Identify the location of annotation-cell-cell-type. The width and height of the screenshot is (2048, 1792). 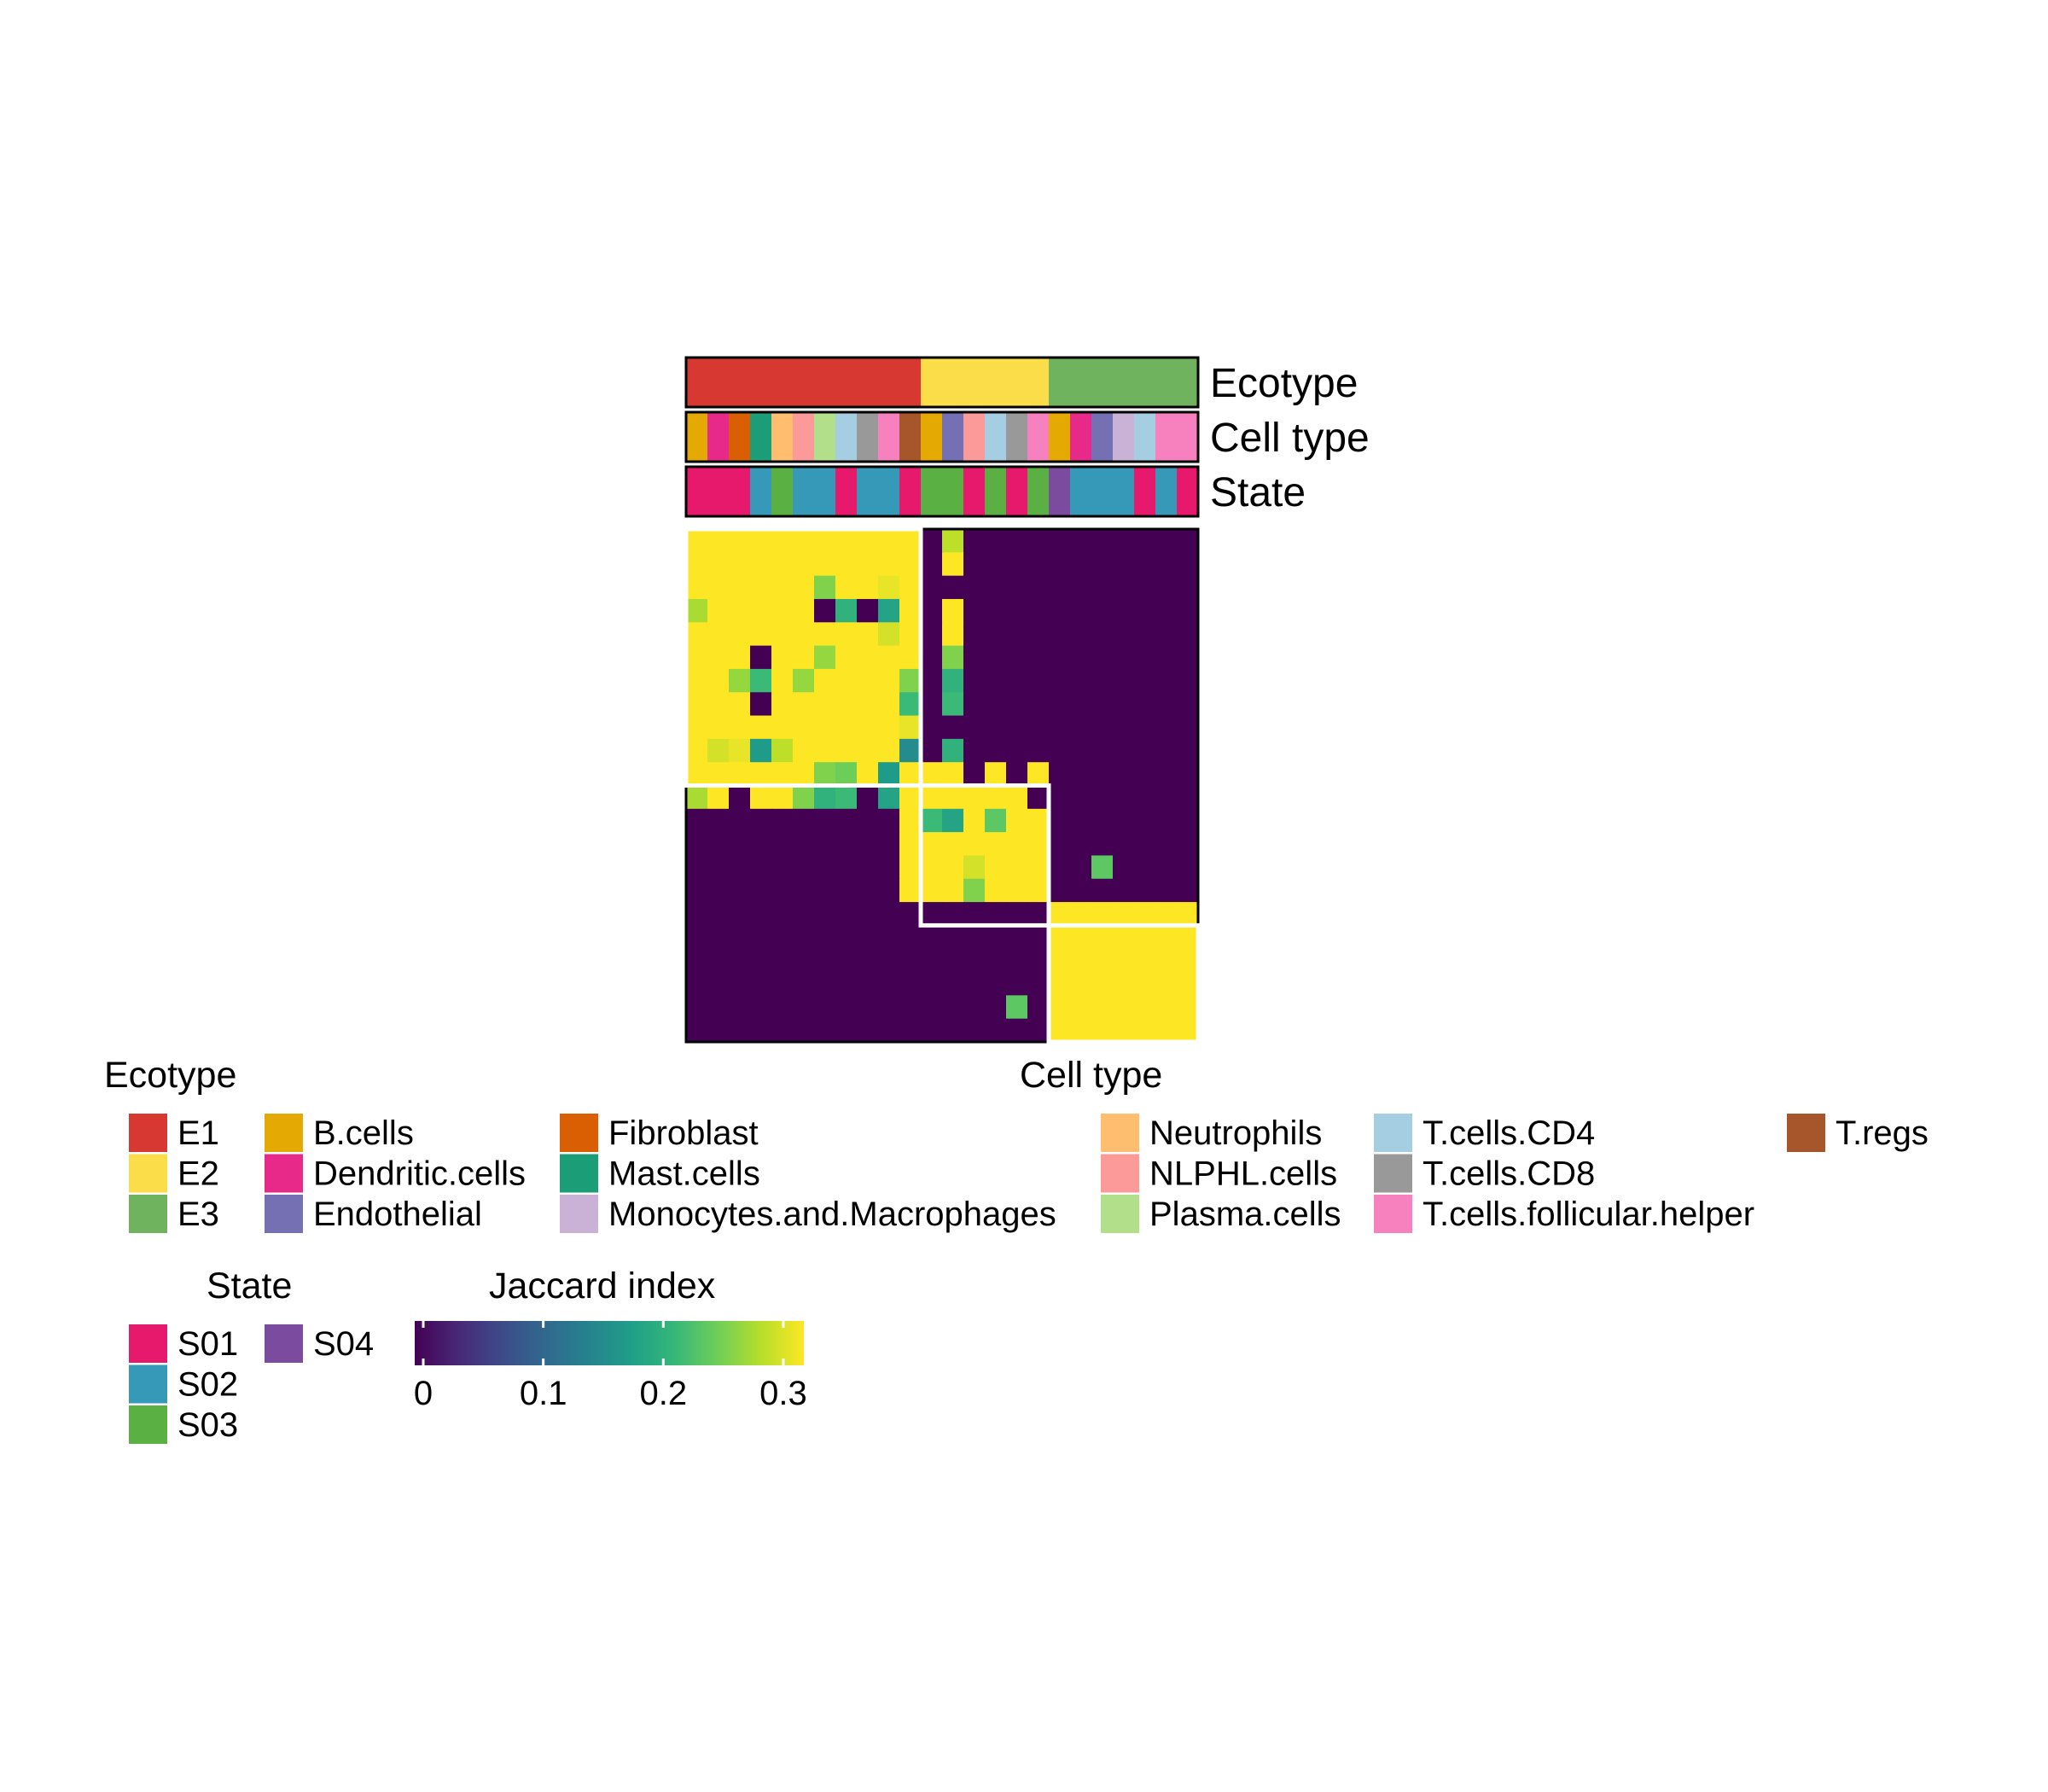
(782, 437).